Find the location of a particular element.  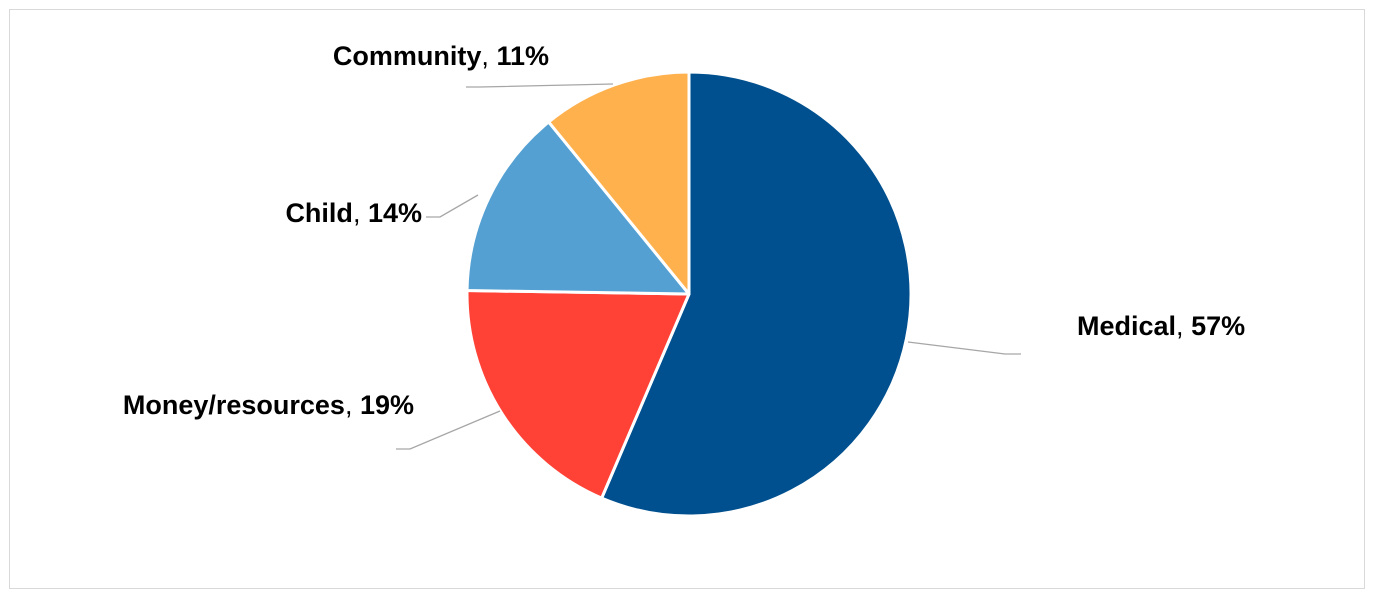

data-label-money-resources: Money/resources, 19% is located at coordinates (268, 405).